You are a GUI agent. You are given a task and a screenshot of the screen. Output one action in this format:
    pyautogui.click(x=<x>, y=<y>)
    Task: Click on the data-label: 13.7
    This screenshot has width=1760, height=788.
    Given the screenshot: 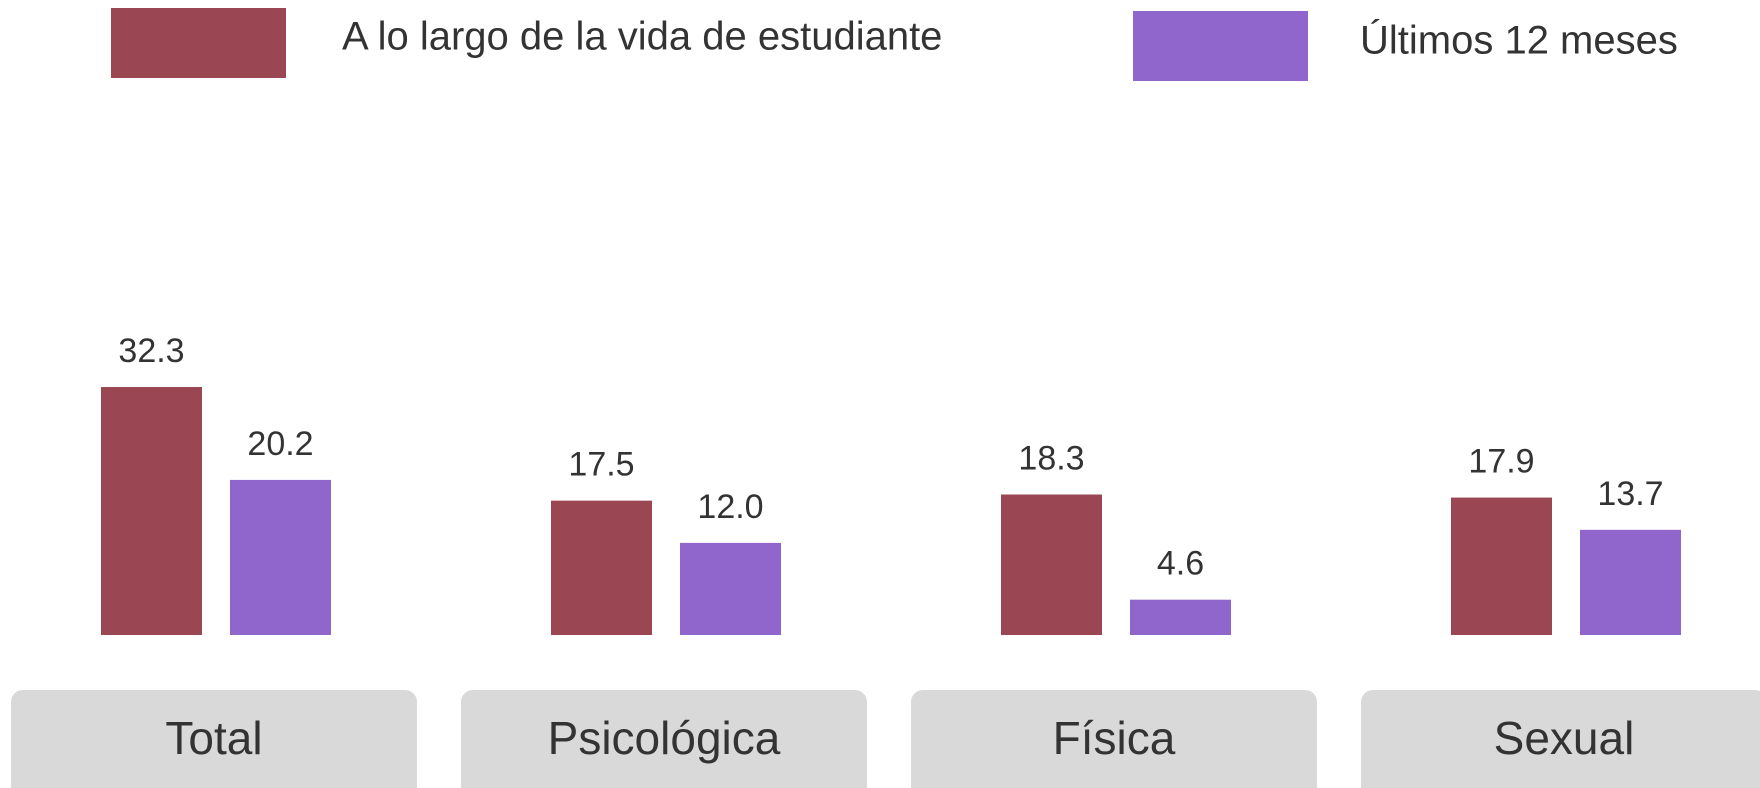 What is the action you would take?
    pyautogui.click(x=1630, y=494)
    